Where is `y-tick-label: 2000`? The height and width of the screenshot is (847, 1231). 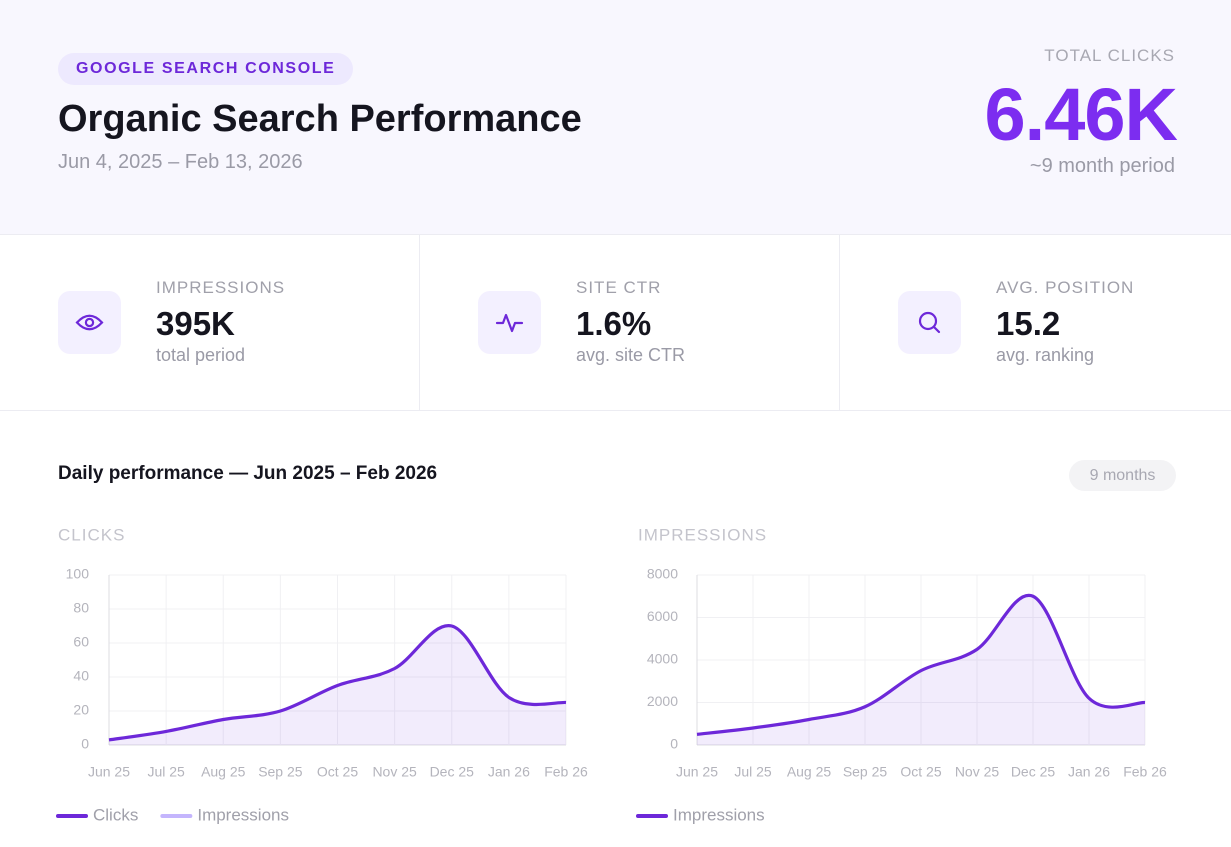 y-tick-label: 2000 is located at coordinates (662, 701).